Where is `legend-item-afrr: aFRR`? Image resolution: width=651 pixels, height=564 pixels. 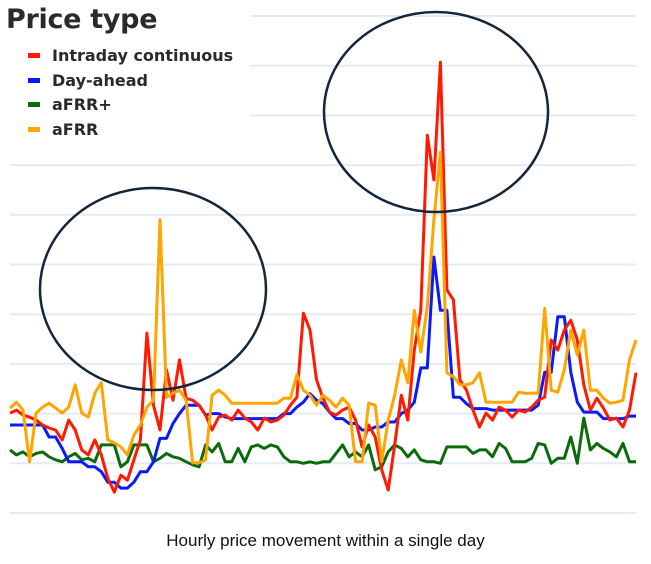
legend-item-afrr: aFRR is located at coordinates (63, 129).